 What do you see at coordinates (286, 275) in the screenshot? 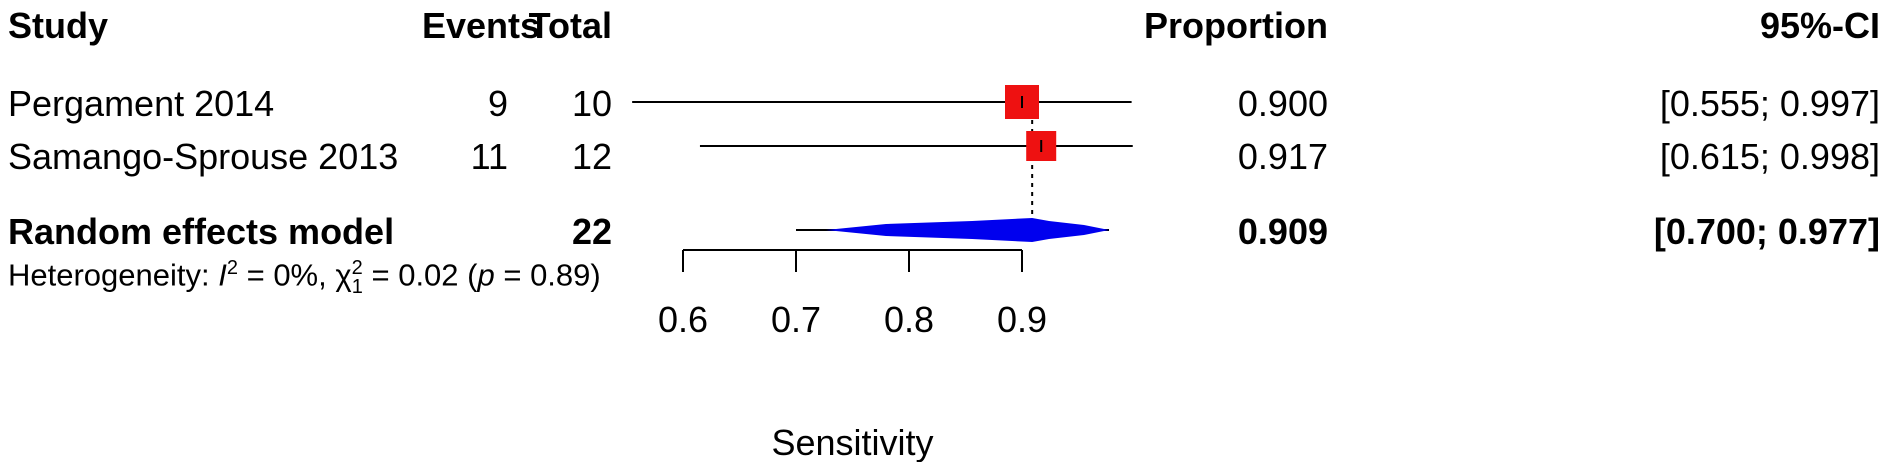
I see `het-i2-value: = 0%,` at bounding box center [286, 275].